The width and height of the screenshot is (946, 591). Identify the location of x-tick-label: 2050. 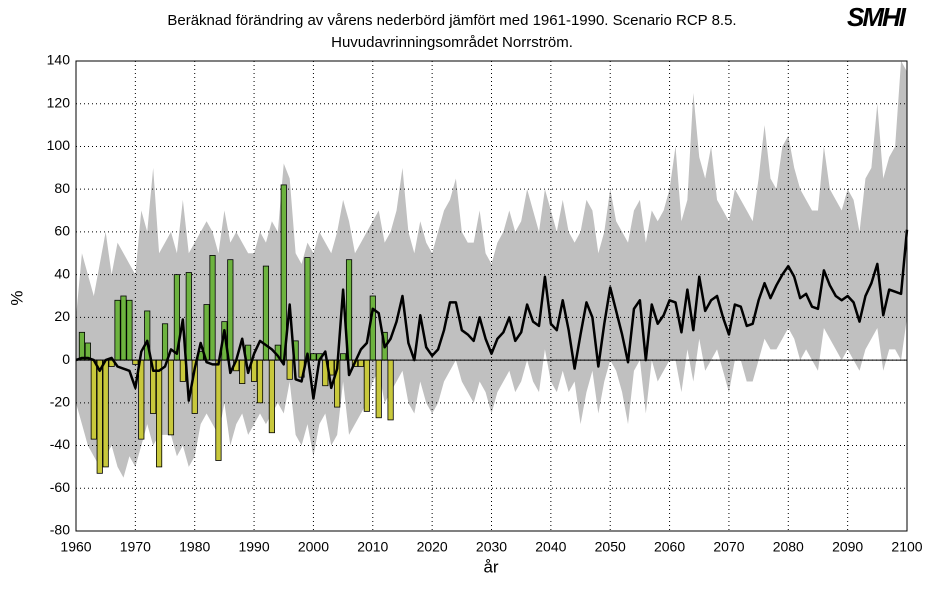
(610, 547).